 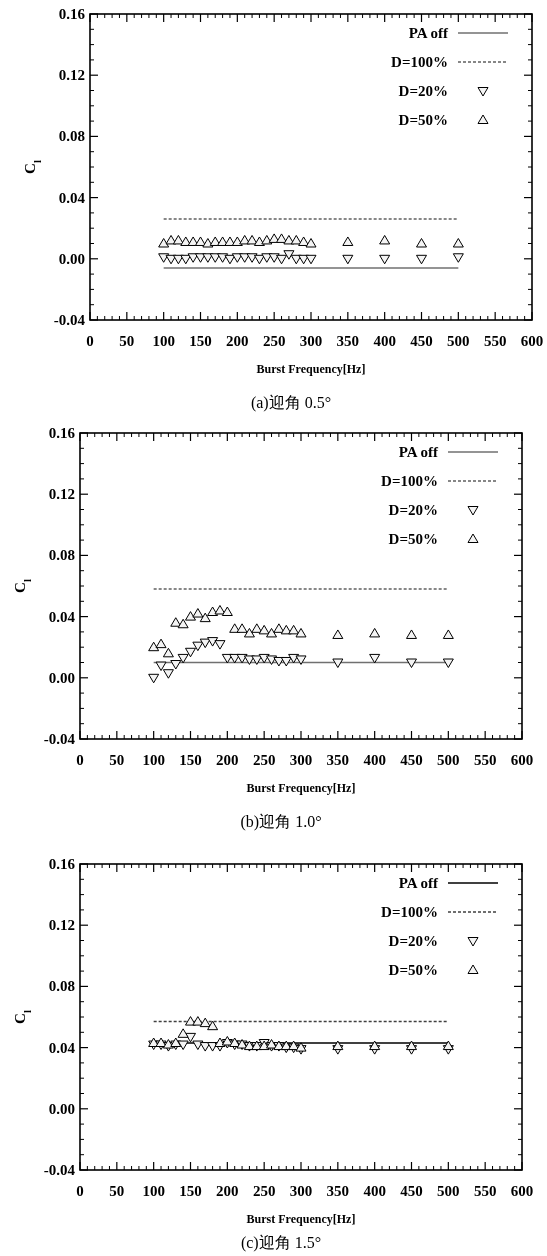 I want to click on text: (a)迎角 0.5°, so click(x=291, y=403).